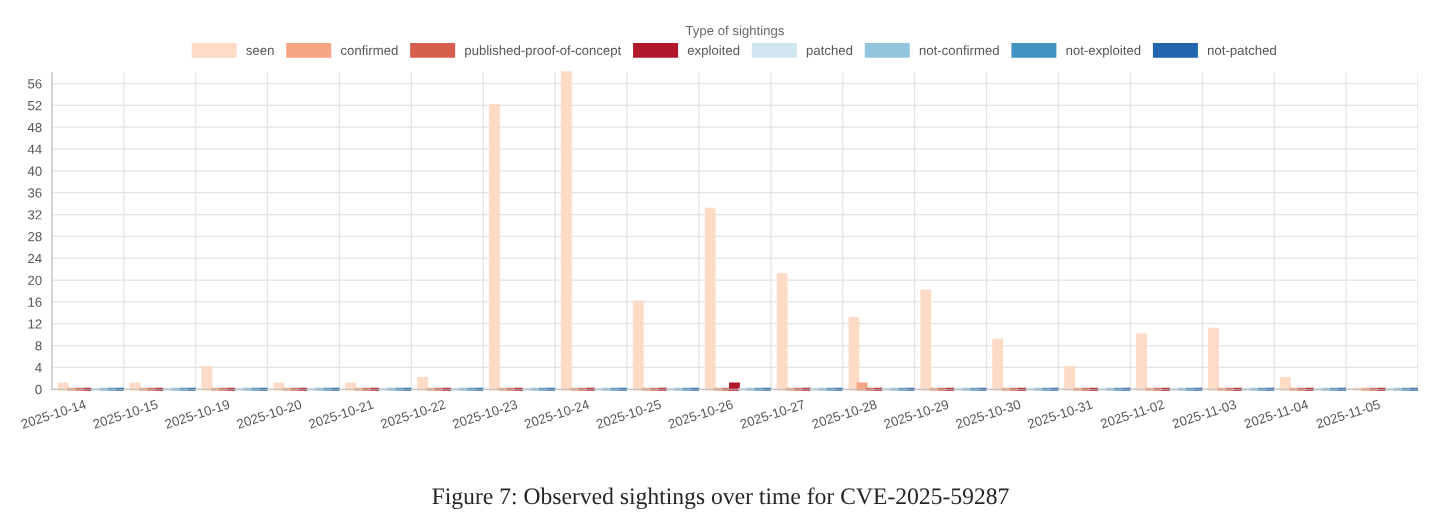 The width and height of the screenshot is (1441, 519). I want to click on y-tick-label: 52, so click(35, 105).